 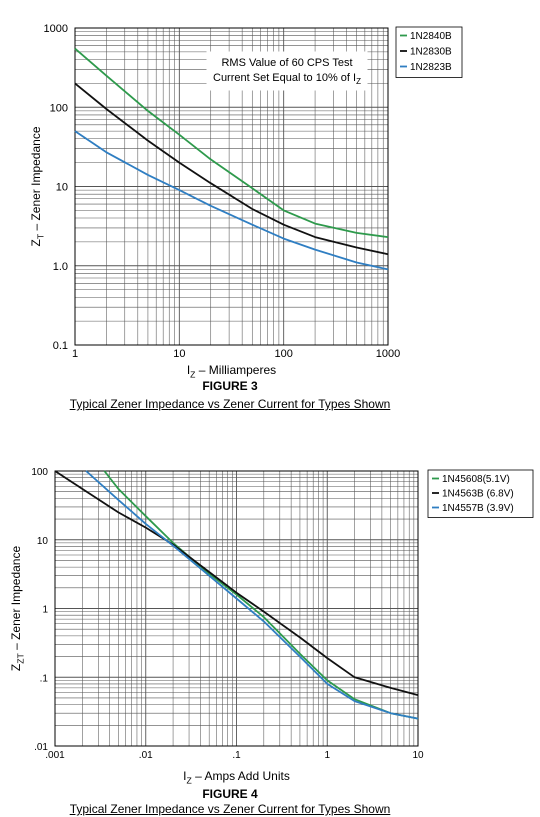 I want to click on legend-label: 1N45608(5.1V), so click(x=476, y=479).